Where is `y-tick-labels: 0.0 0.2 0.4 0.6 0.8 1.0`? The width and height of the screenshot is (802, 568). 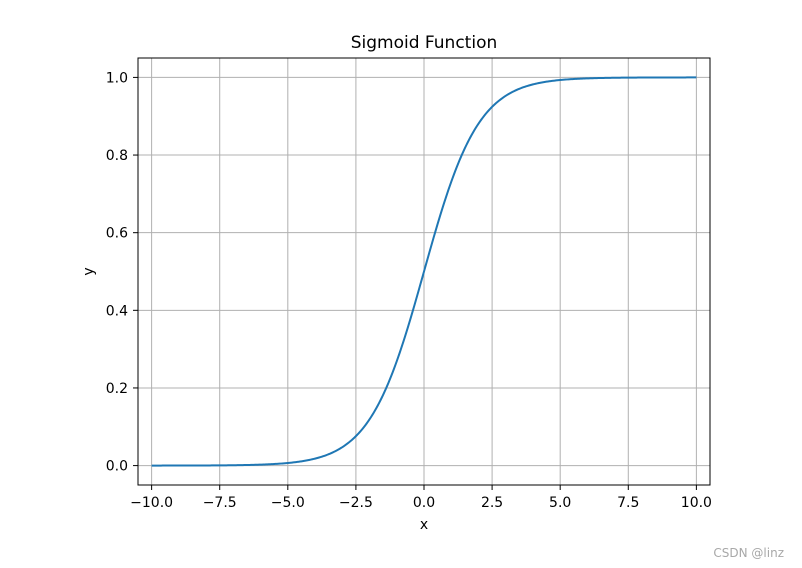 y-tick-labels: 0.0 0.2 0.4 0.6 0.8 1.0 is located at coordinates (117, 272).